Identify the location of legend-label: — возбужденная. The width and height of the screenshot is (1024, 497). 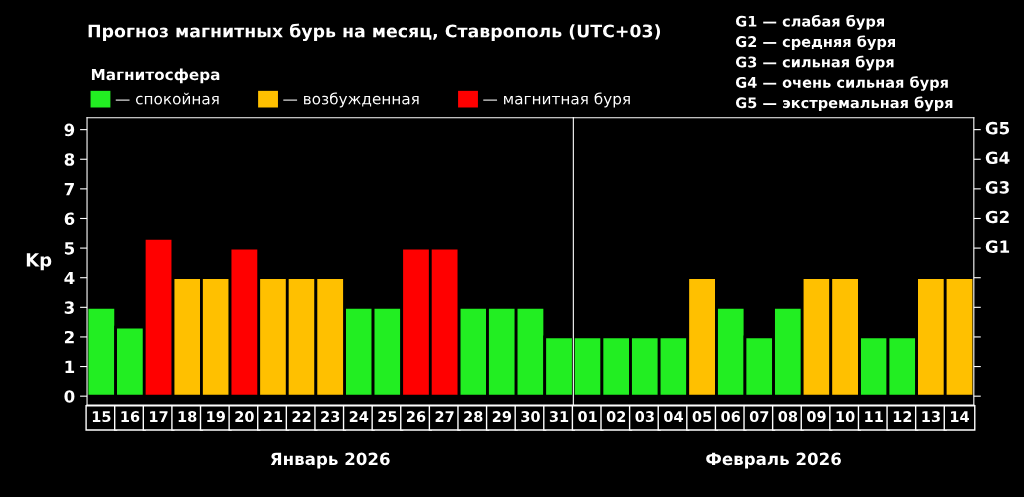
(351, 100).